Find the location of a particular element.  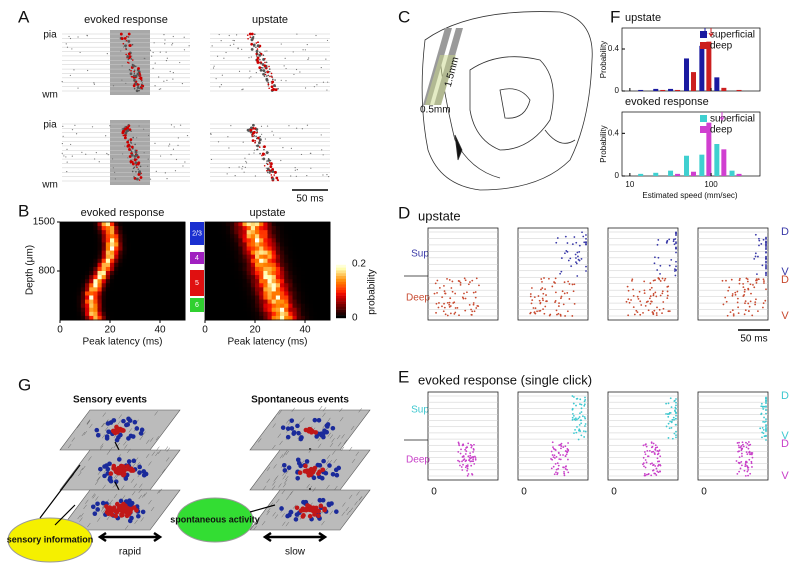

label: 20 is located at coordinates (255, 330).